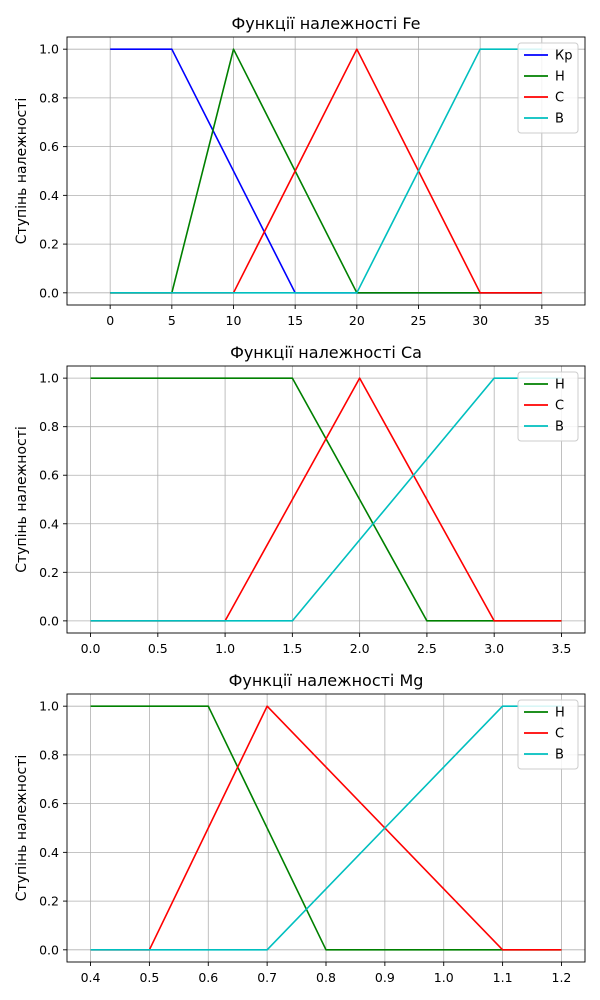 The image size is (600, 1000). I want to click on legend-label: Кр, so click(563, 56).